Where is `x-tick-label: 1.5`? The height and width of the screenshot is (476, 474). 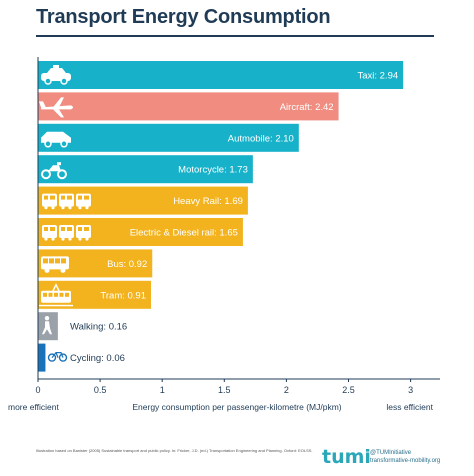 x-tick-label: 1.5 is located at coordinates (224, 390).